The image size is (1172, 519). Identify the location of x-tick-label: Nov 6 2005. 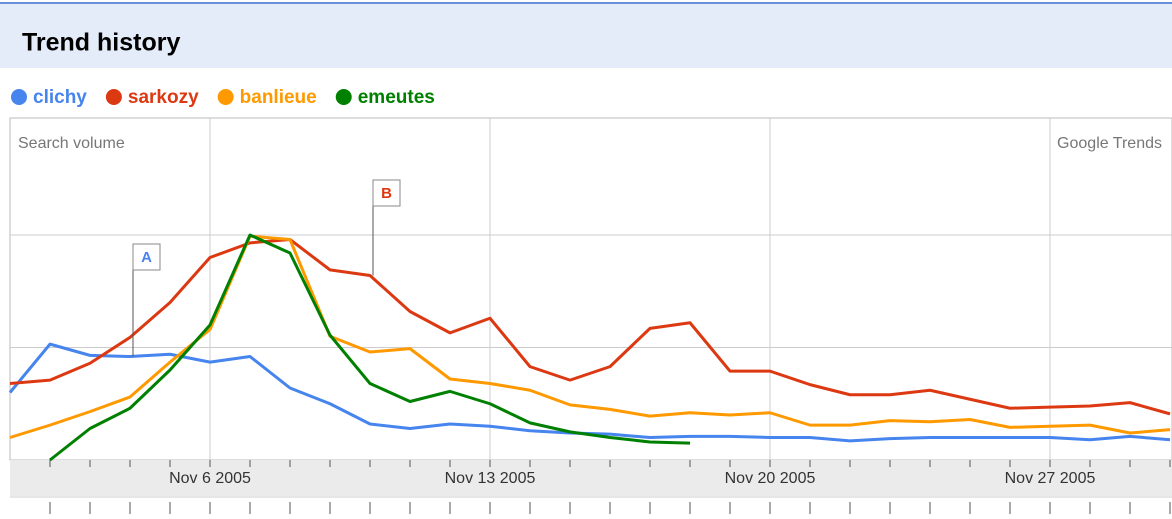
(210, 478).